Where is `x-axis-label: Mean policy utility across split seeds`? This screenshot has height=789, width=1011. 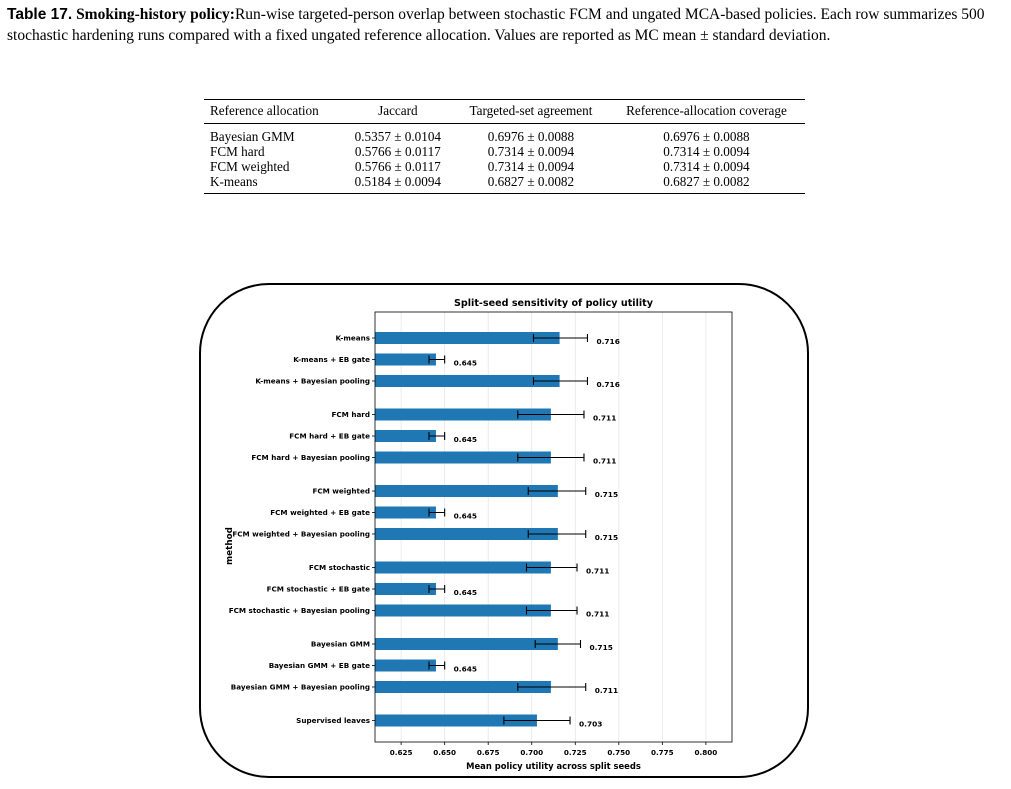
x-axis-label: Mean policy utility across split seeds is located at coordinates (553, 766).